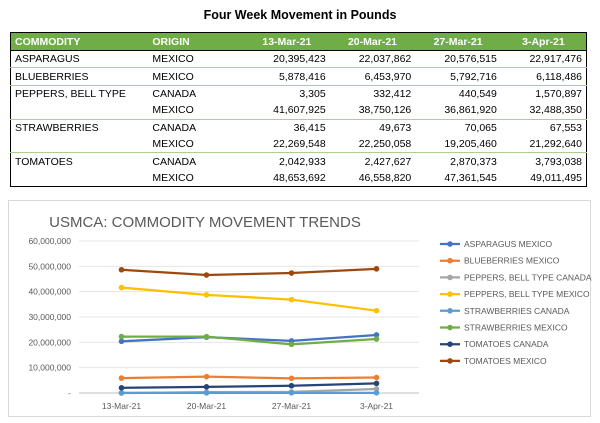  Describe the element at coordinates (287, 161) in the screenshot. I see `value-cell: 2,042,933` at that location.